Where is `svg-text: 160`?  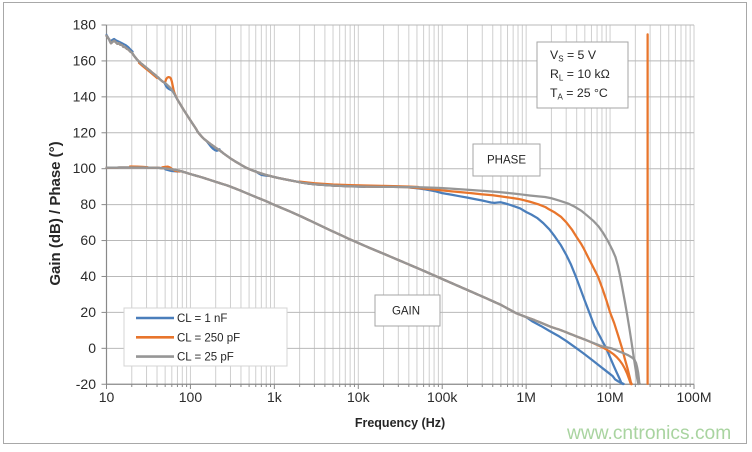
svg-text: 160 is located at coordinates (85, 60).